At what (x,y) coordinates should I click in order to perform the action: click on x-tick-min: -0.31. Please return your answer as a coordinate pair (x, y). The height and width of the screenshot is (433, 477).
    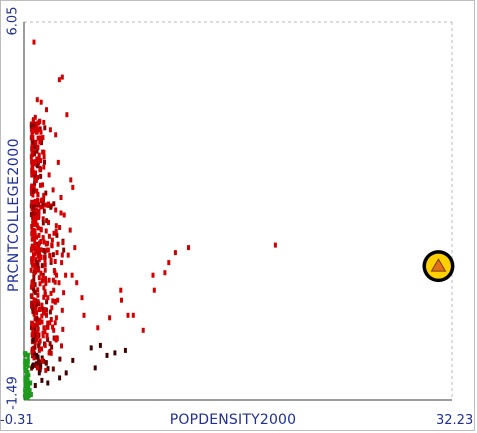
    Looking at the image, I should click on (17, 420).